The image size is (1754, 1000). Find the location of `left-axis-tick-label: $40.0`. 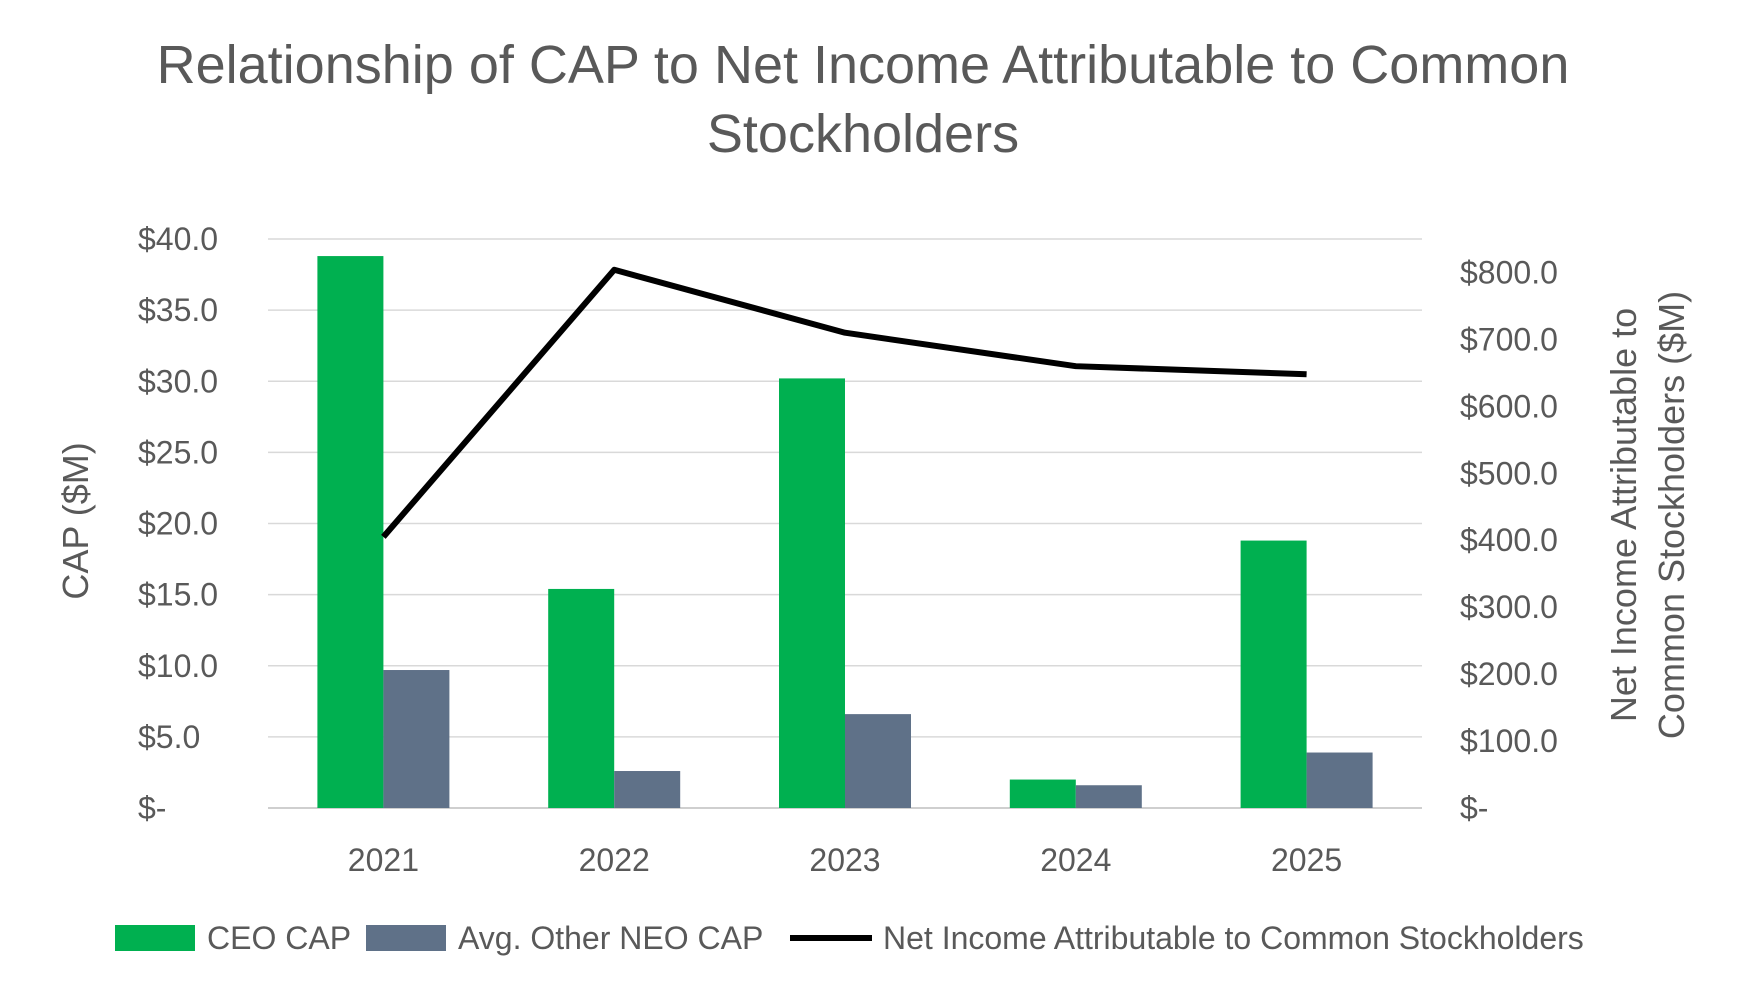

left-axis-tick-label: $40.0 is located at coordinates (178, 239).